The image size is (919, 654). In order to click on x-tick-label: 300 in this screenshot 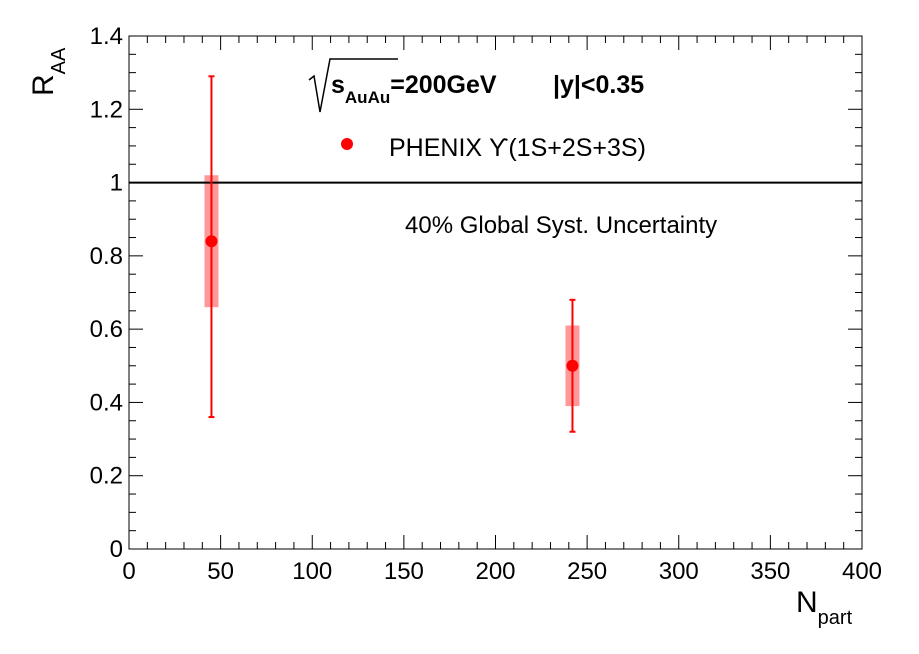, I will do `click(679, 571)`.